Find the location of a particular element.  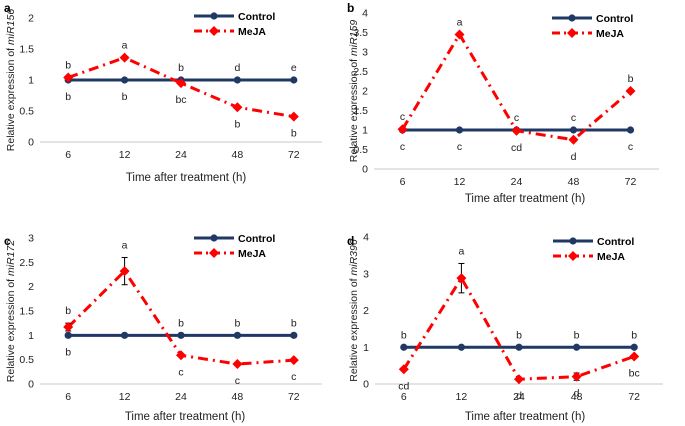

y-tick-label: 2.5 is located at coordinates (26, 263).